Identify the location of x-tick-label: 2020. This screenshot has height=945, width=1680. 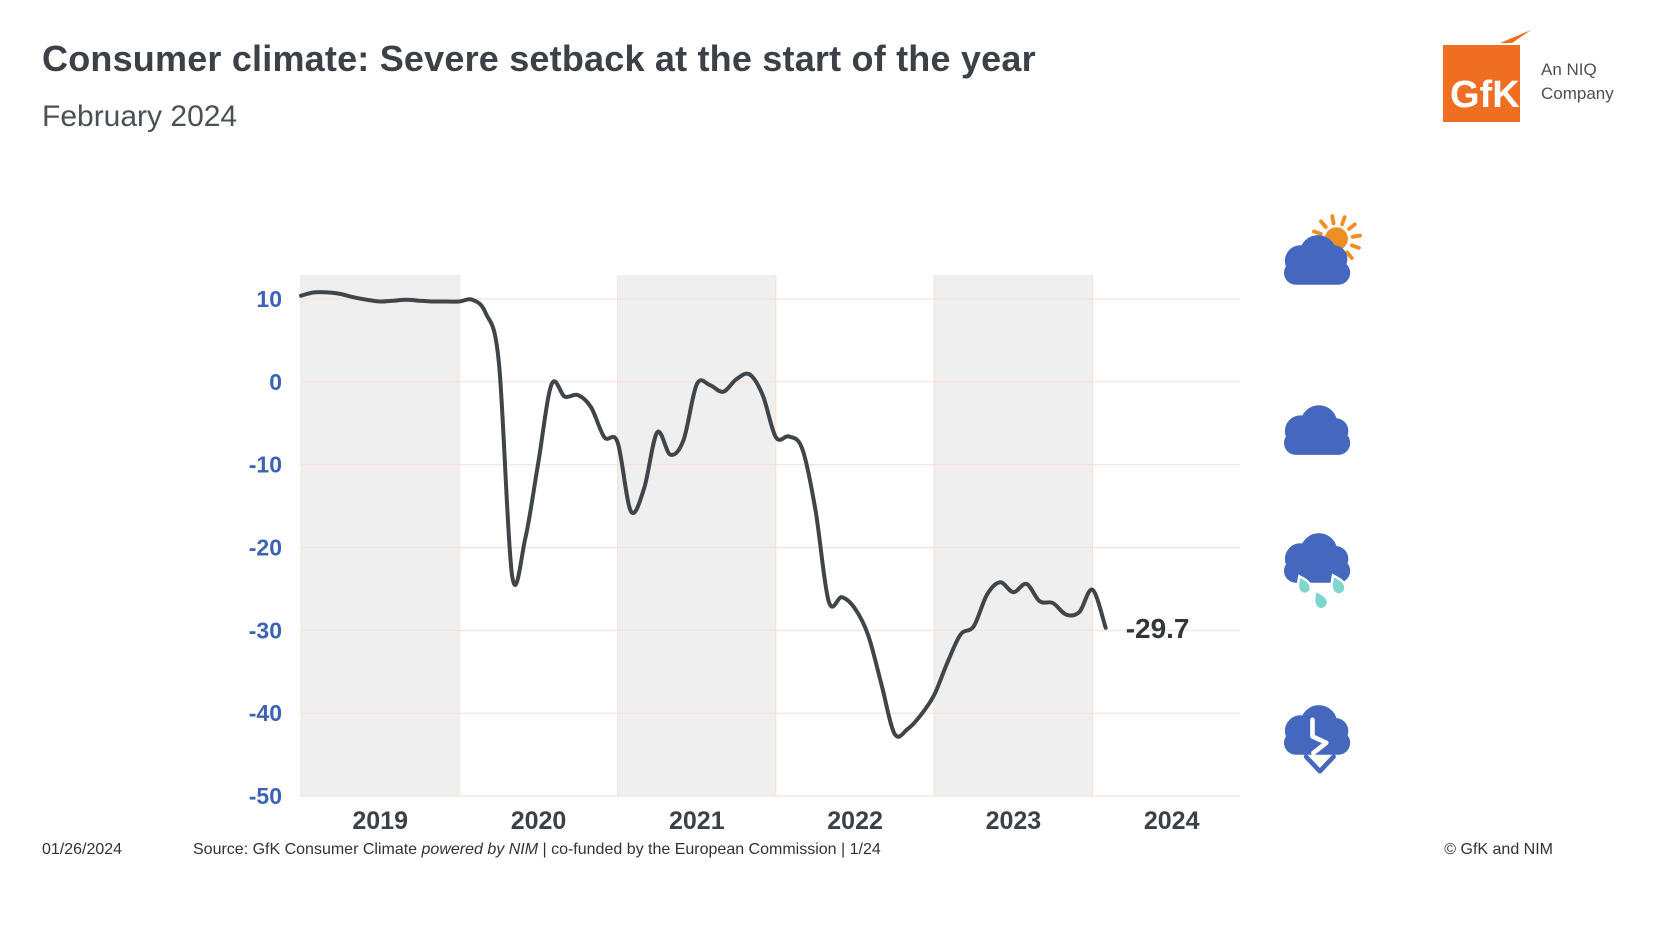
(539, 821).